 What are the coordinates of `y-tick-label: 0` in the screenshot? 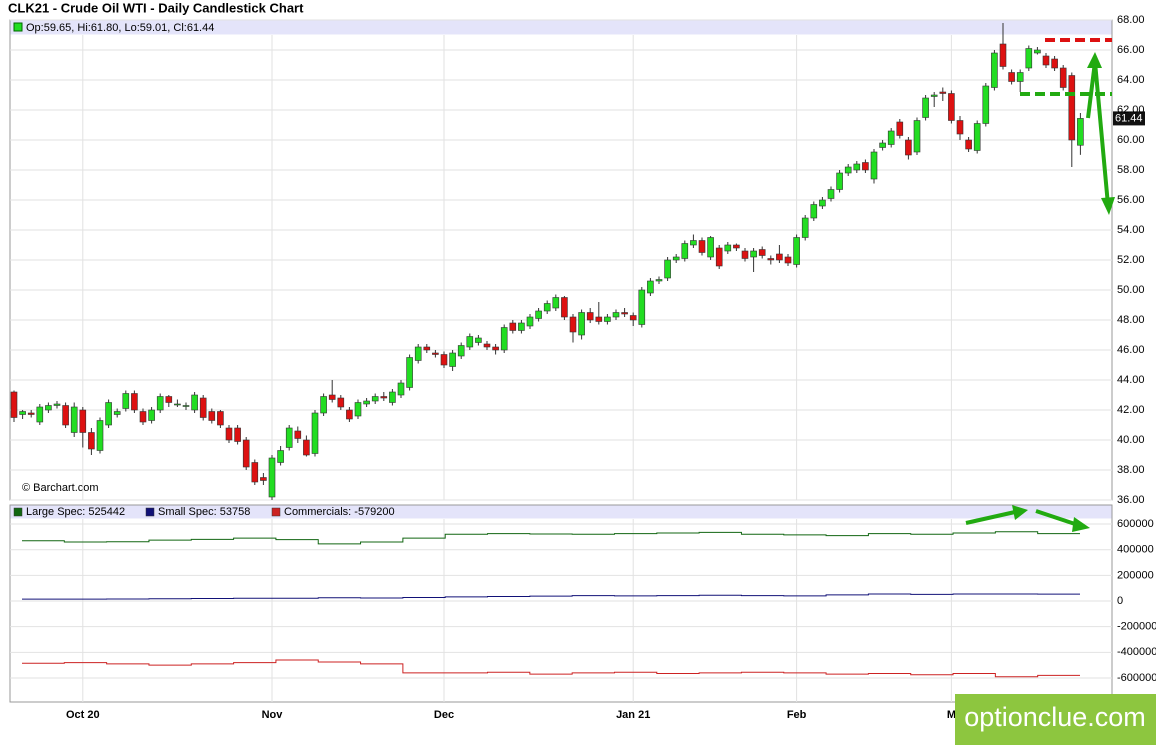 It's located at (1120, 601).